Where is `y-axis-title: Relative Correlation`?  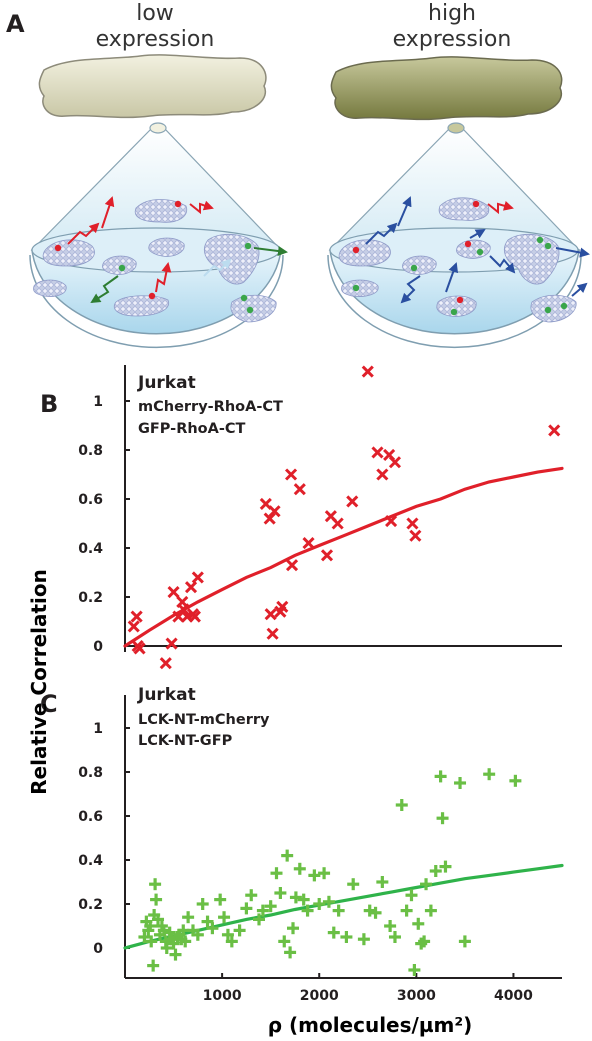
y-axis-title: Relative Correlation is located at coordinates (39, 682).